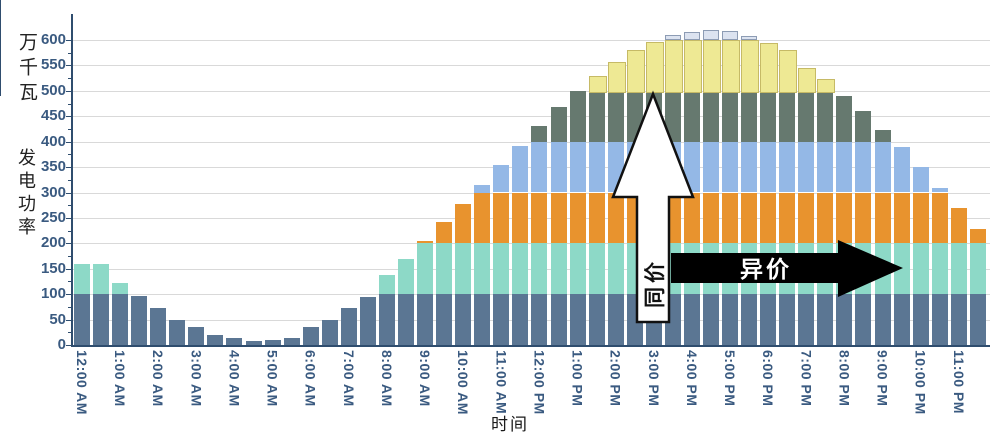 Image resolution: width=1000 pixels, height=442 pixels. I want to click on y-tick-label: 150, so click(53, 268).